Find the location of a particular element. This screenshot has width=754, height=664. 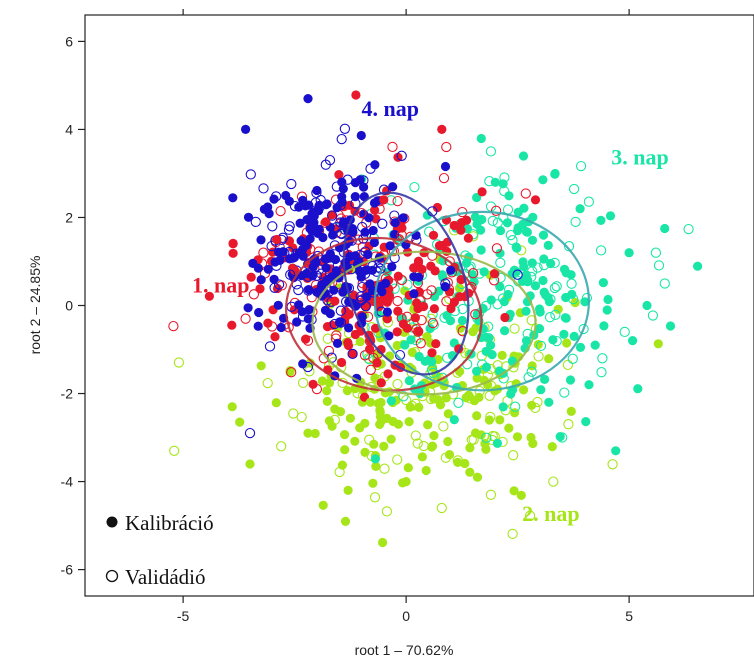

legend-label-validacio: Validádió is located at coordinates (165, 577).